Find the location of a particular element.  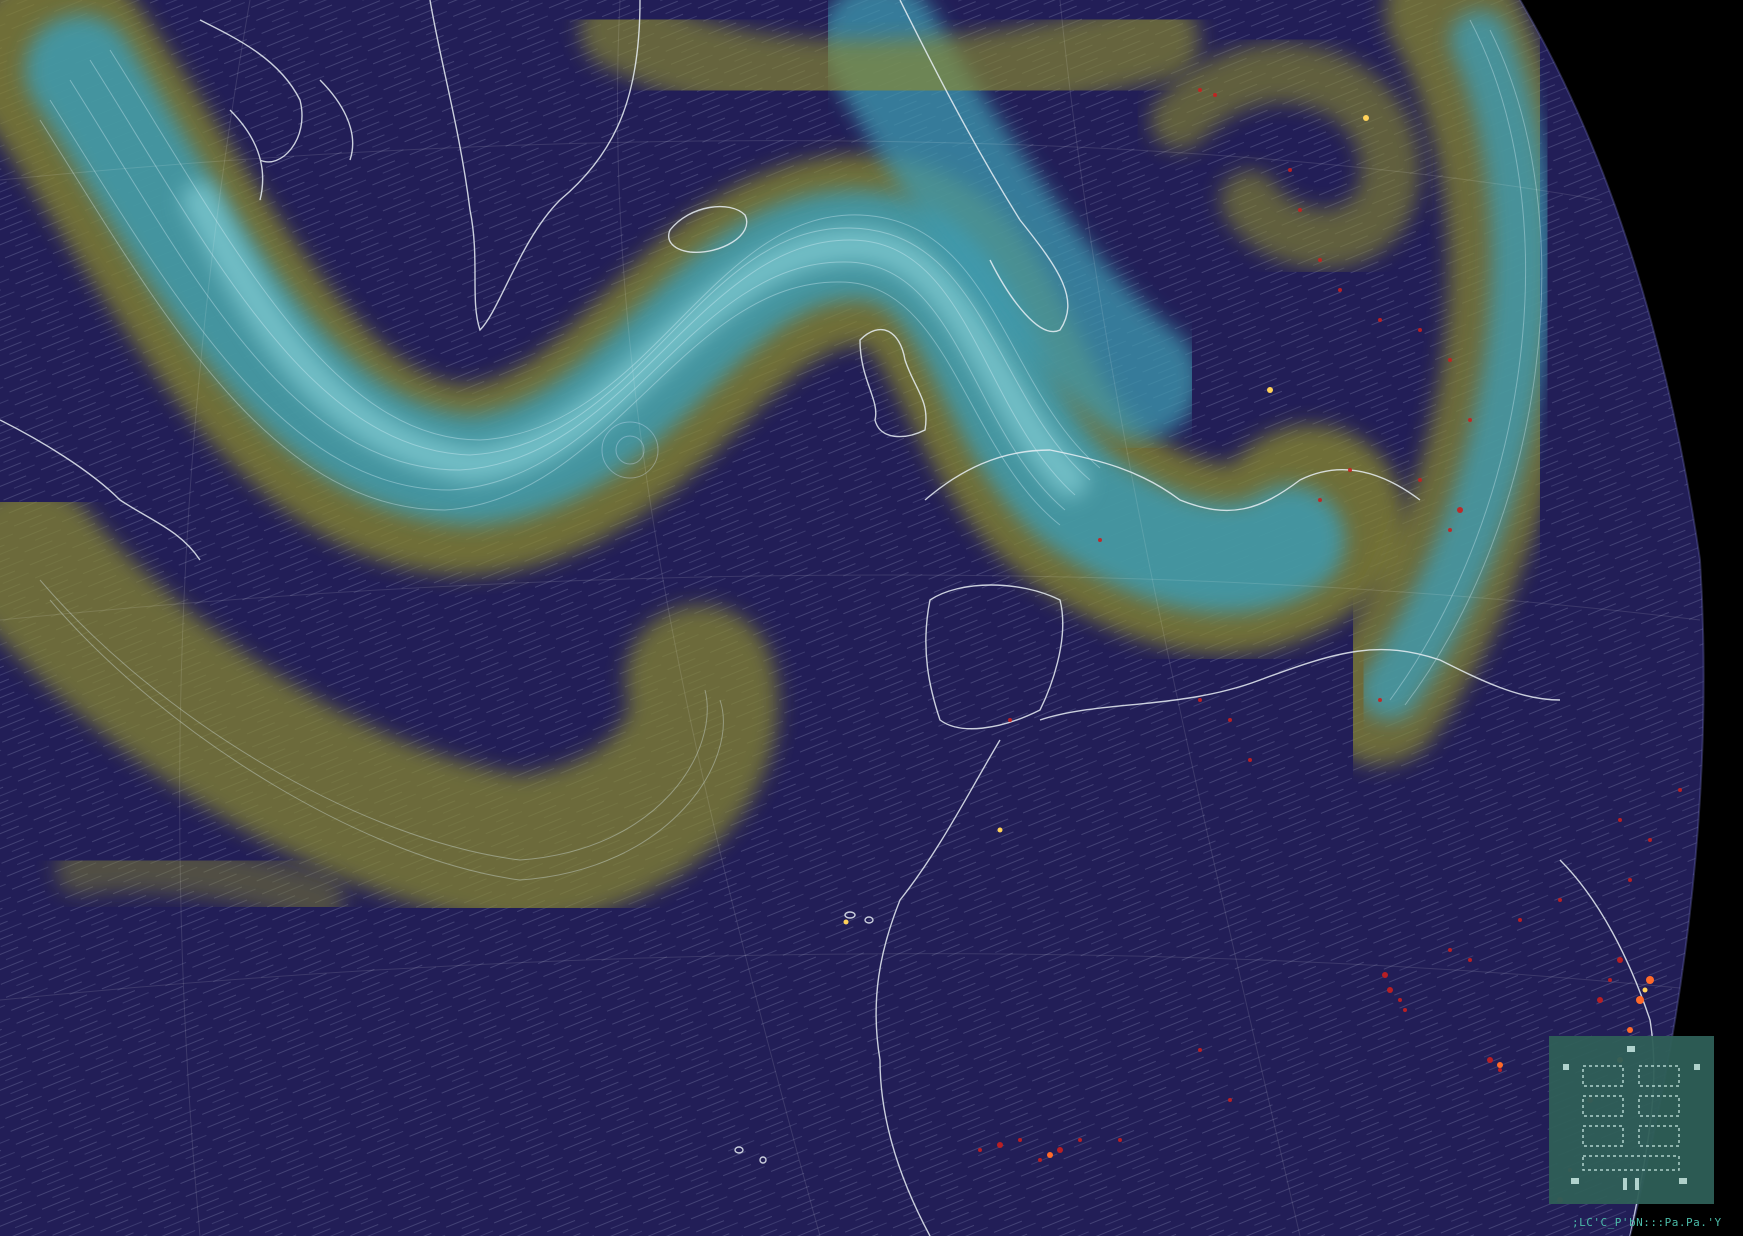

canary-islands-coastline is located at coordinates (859, 917).